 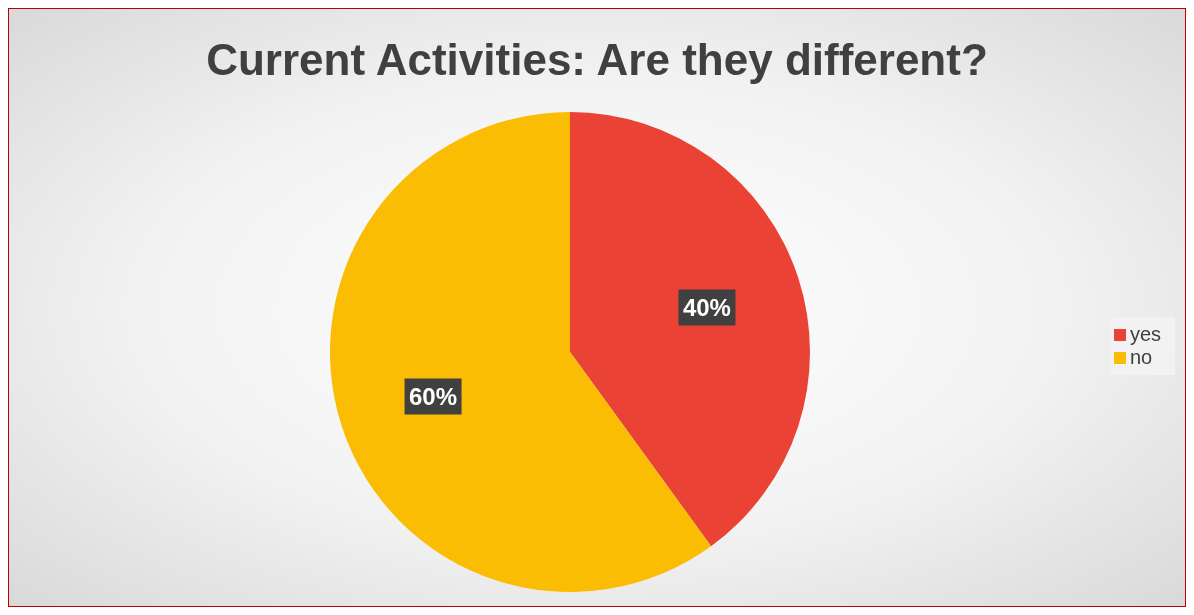 I want to click on data-label: 60%, so click(x=433, y=396).